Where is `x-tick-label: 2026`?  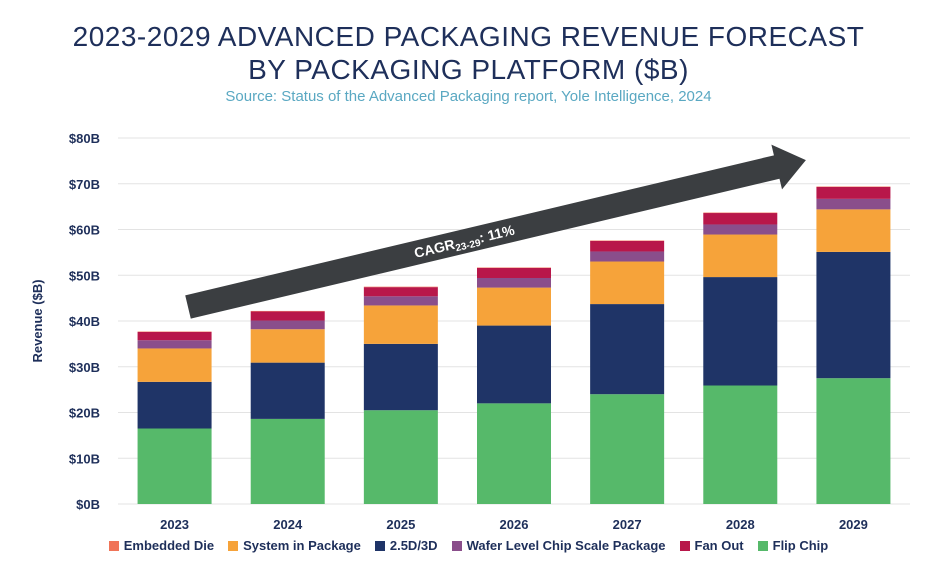 x-tick-label: 2026 is located at coordinates (514, 524).